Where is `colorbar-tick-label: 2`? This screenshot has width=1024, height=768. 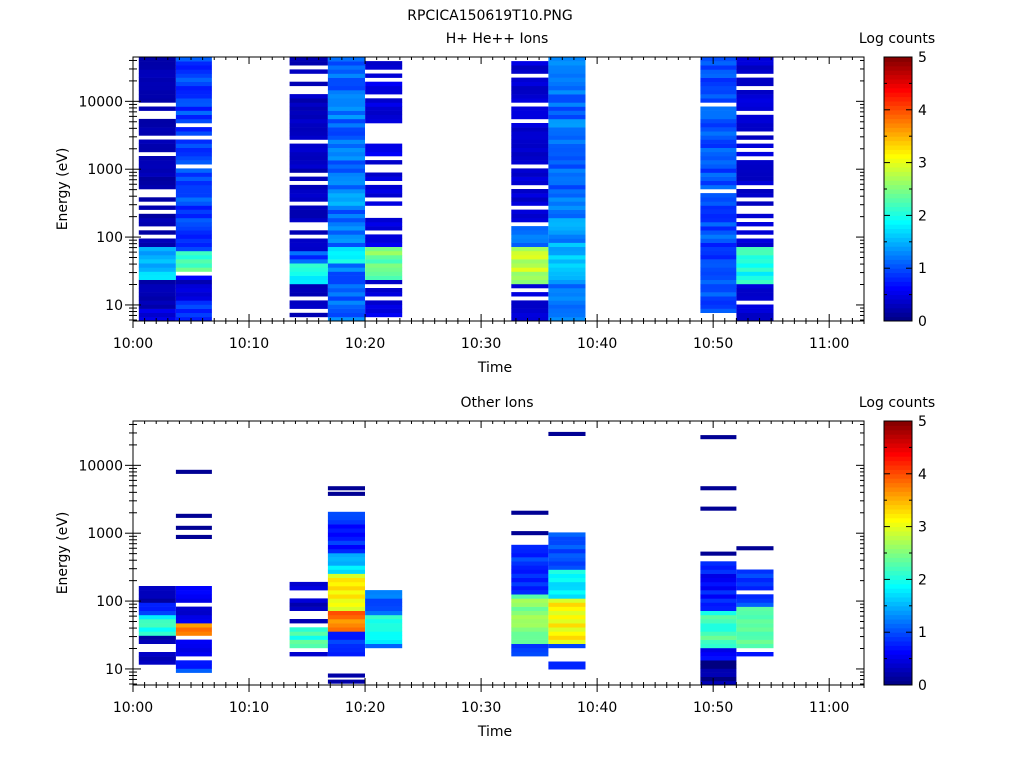
colorbar-tick-label: 2 is located at coordinates (922, 580).